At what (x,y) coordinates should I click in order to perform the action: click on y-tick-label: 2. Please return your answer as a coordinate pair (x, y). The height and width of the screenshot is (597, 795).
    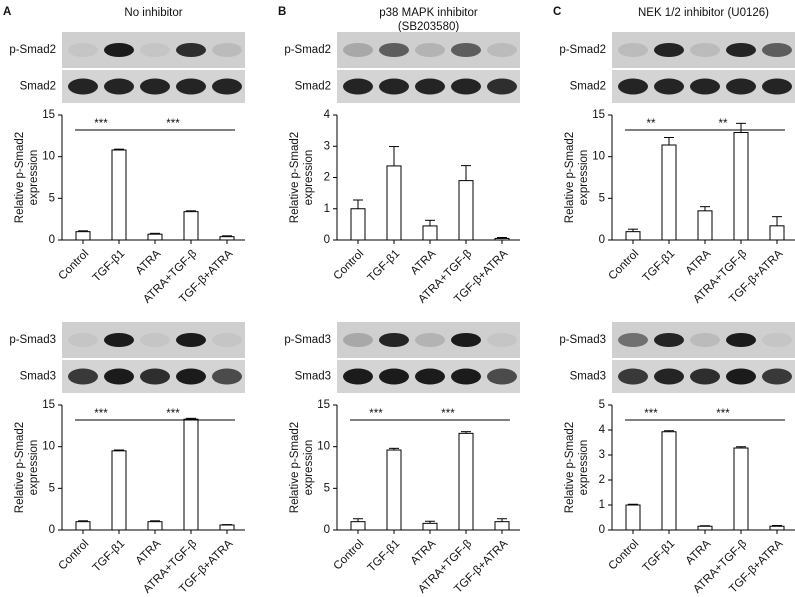
    Looking at the image, I should click on (602, 480).